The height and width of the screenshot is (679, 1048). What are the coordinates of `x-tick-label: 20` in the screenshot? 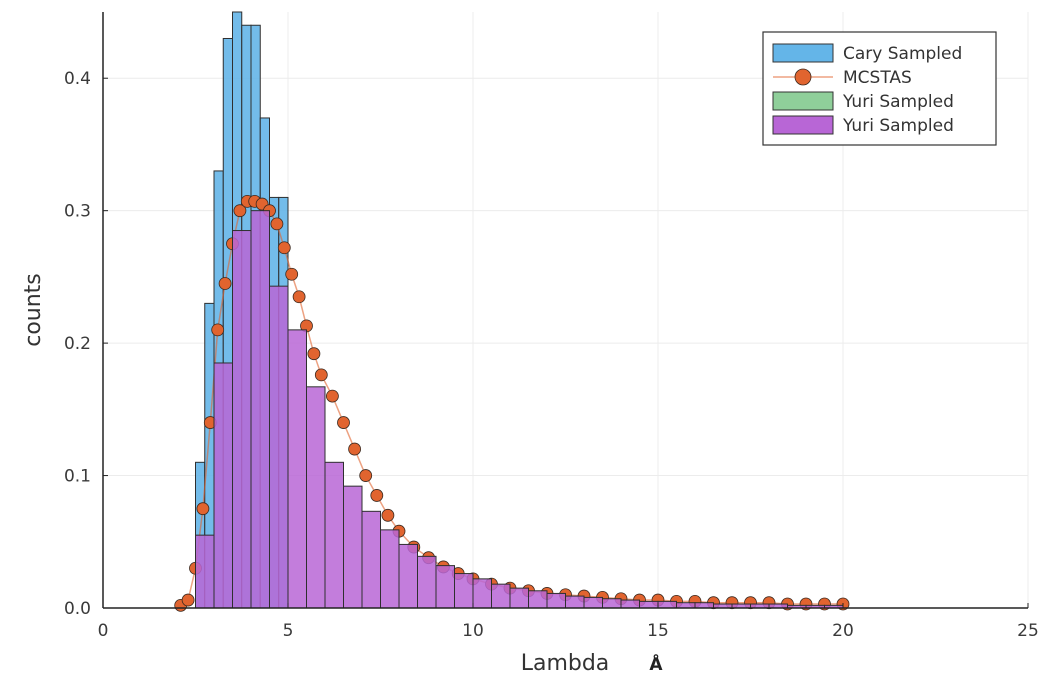 It's located at (843, 631).